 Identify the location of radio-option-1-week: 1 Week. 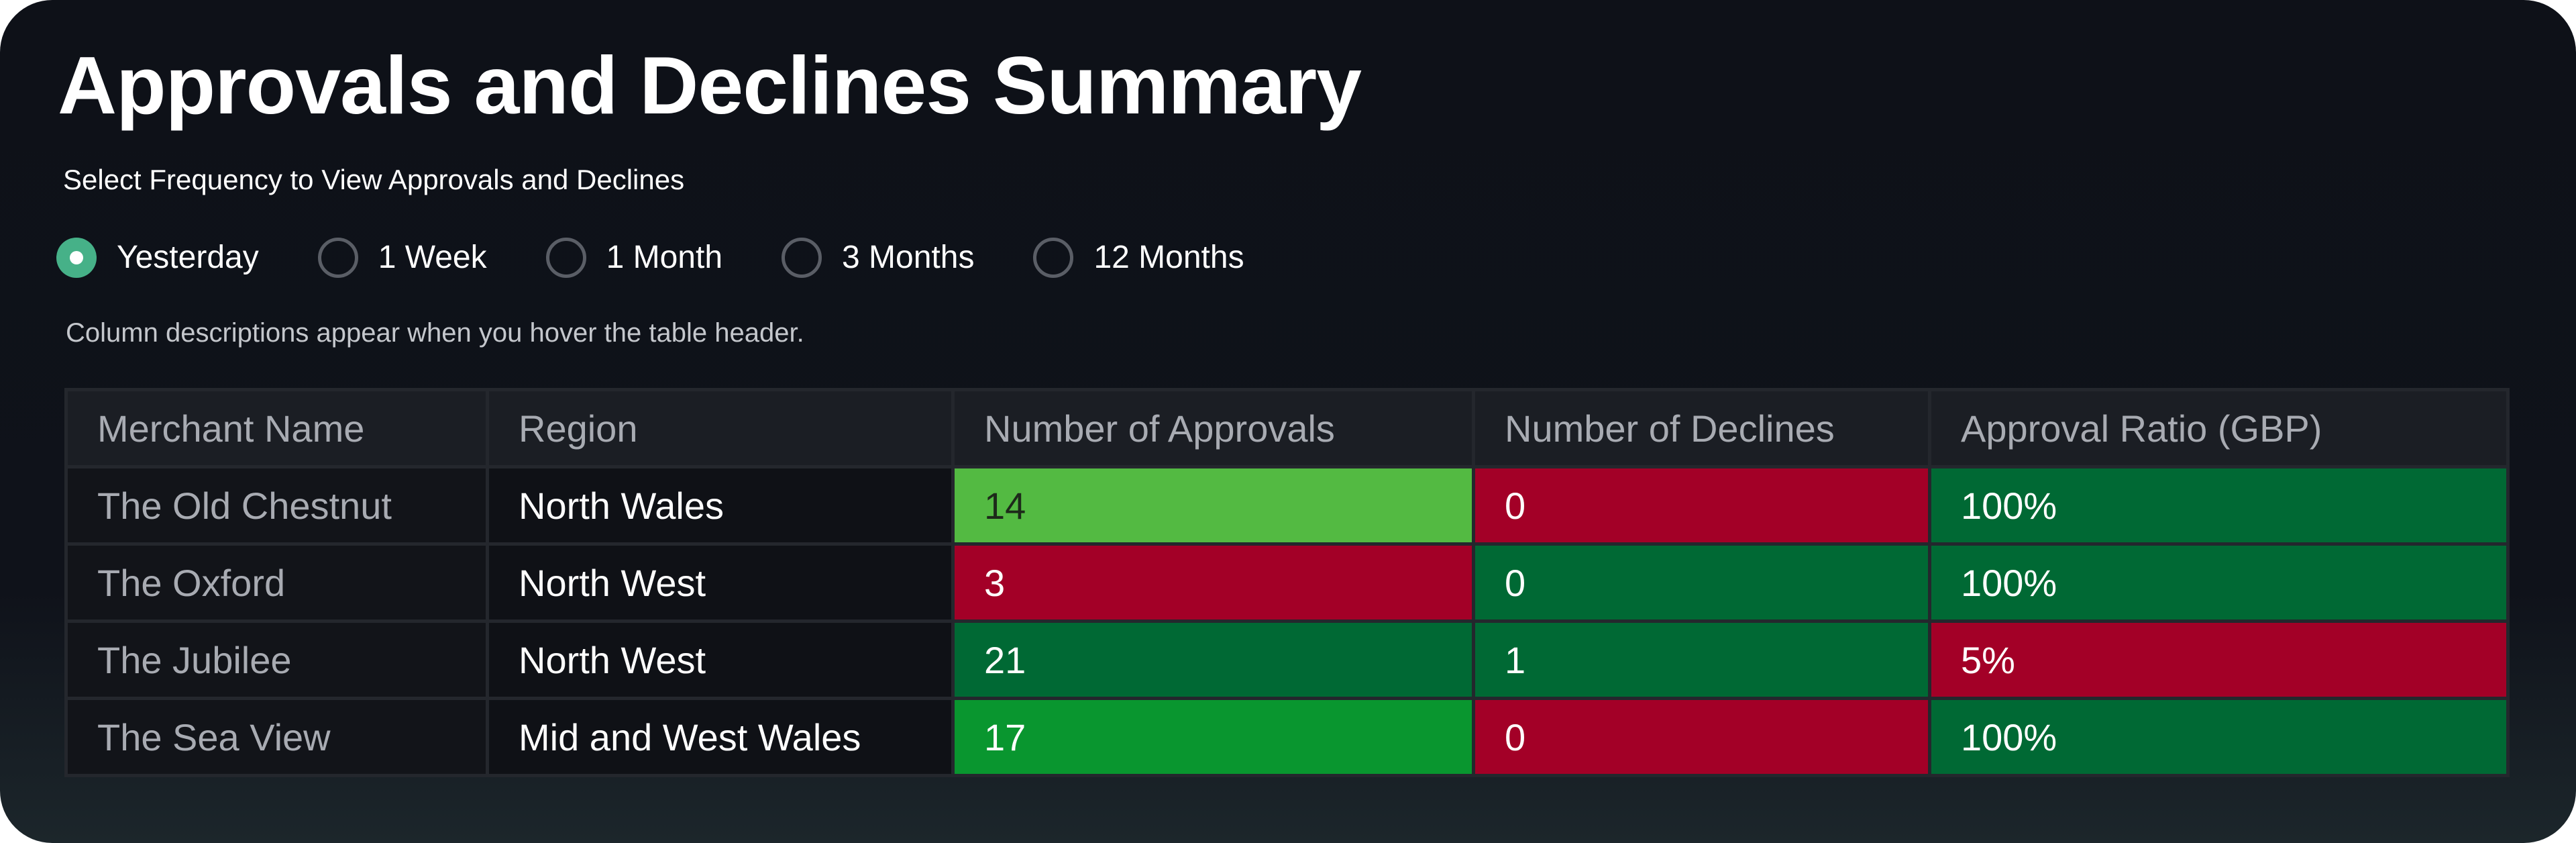
(402, 258).